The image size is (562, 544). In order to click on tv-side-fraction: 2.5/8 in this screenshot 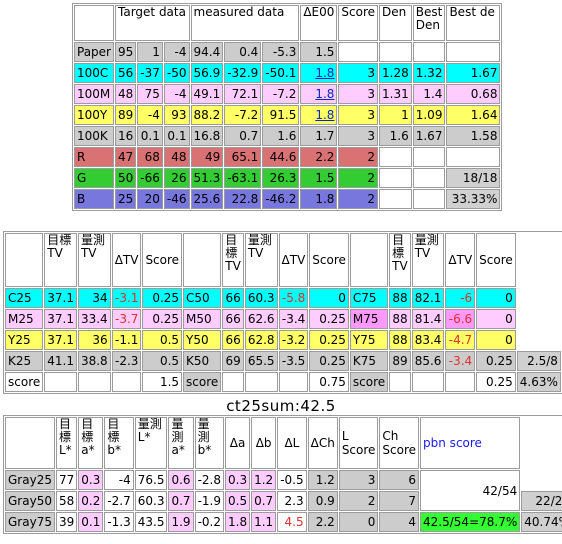, I will do `click(538, 361)`.